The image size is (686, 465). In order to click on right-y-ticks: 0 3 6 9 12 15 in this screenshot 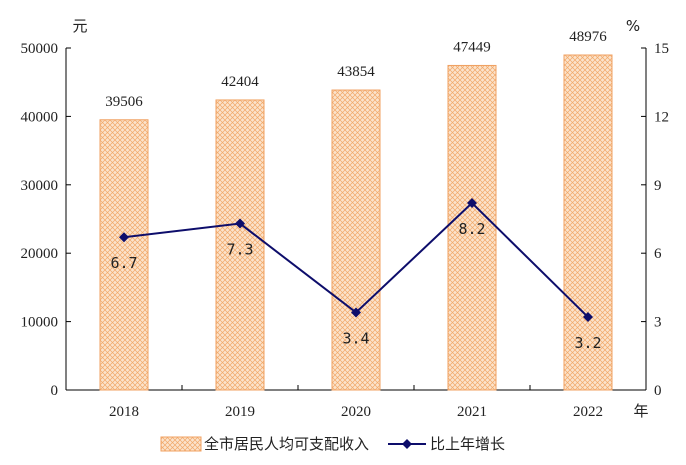, I will do `click(655, 220)`.